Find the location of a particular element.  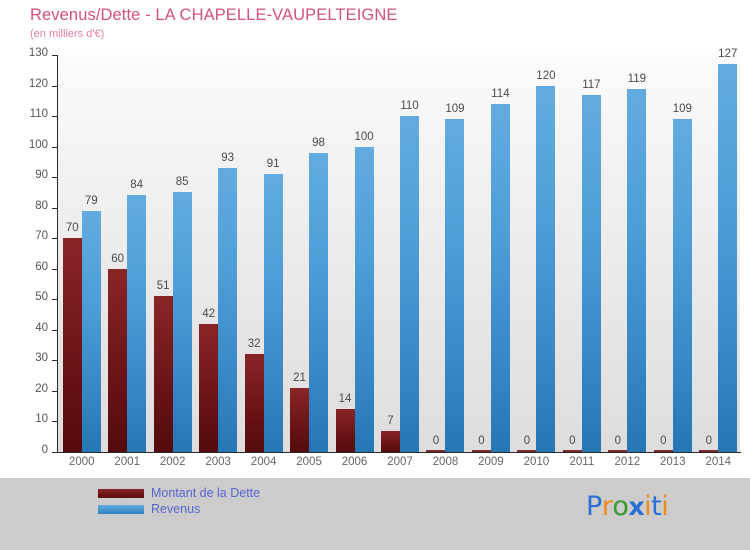

bar-value-label: 42 is located at coordinates (209, 313).